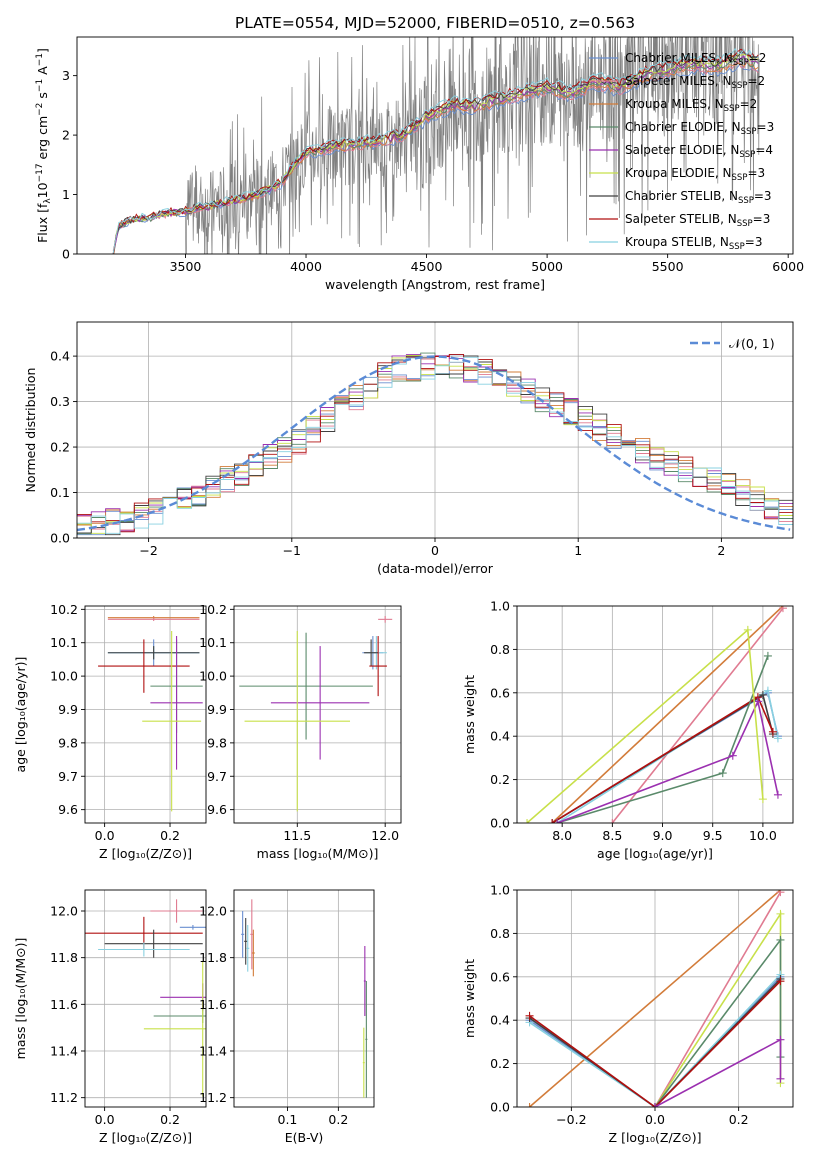 The width and height of the screenshot is (819, 1170). What do you see at coordinates (752, 343) in the screenshot?
I see `normal-legend-label: 𝒩(0, 1)` at bounding box center [752, 343].